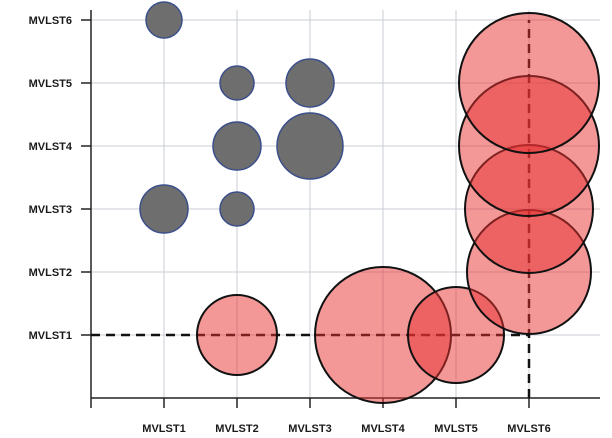  What do you see at coordinates (346, 429) in the screenshot?
I see `x-tick-labels: MVLST1 MVLST2 MVLST3 MVLST4 MVLST5 MVLST6` at bounding box center [346, 429].